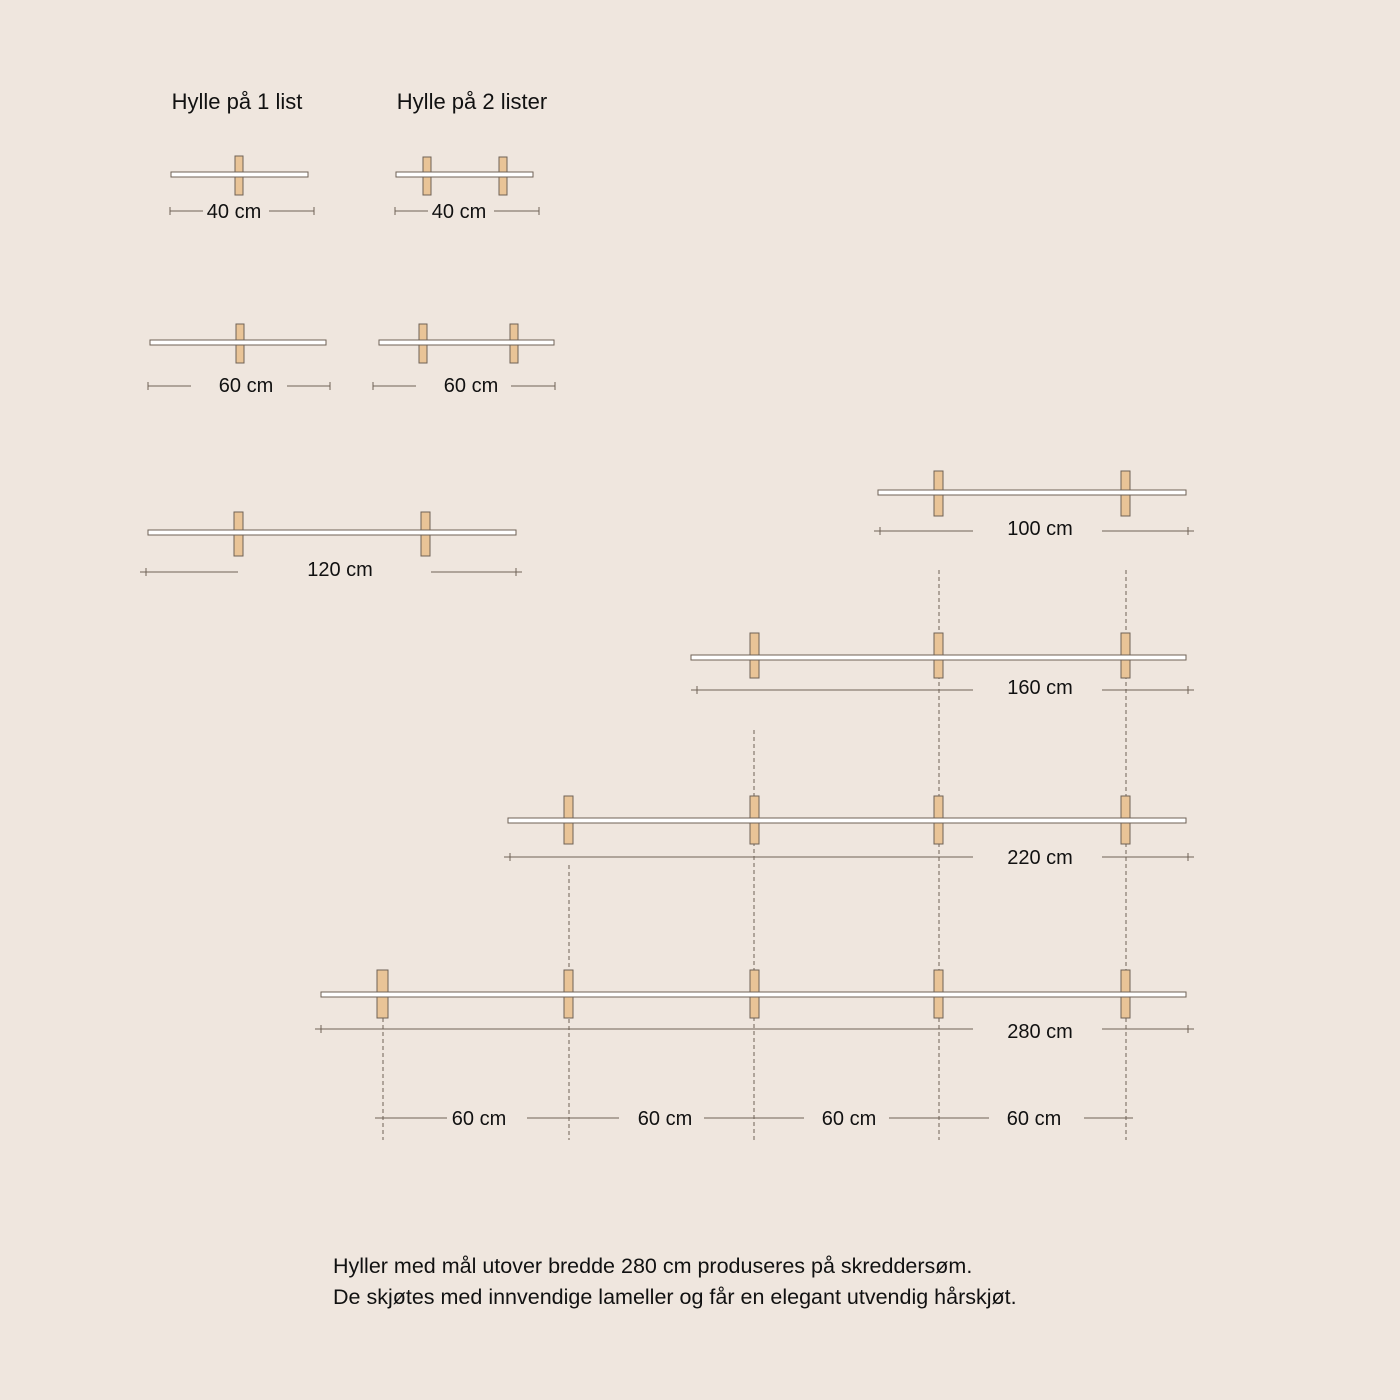 Image resolution: width=1400 pixels, height=1400 pixels. Describe the element at coordinates (754, 1119) in the screenshot. I see `rail-spacing-dimensions: 60 cm 60 cm 60 cm 60 cm` at that location.